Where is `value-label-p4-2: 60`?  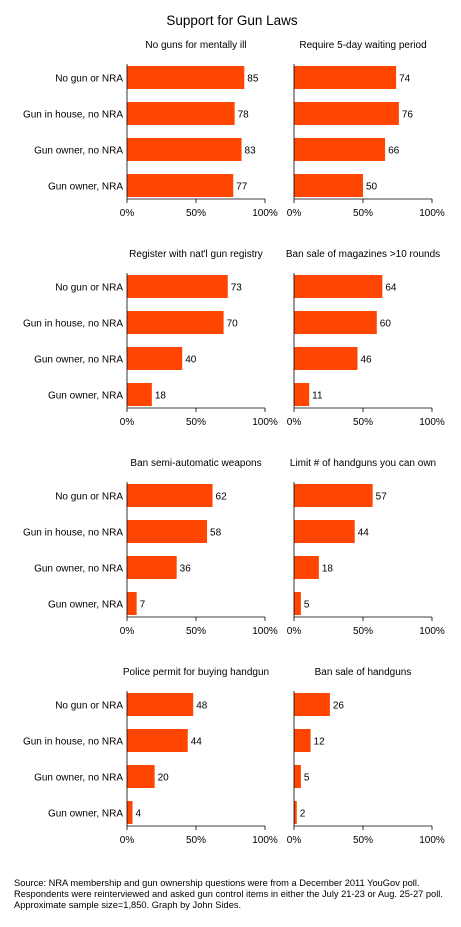
value-label-p4-2: 60 is located at coordinates (386, 324).